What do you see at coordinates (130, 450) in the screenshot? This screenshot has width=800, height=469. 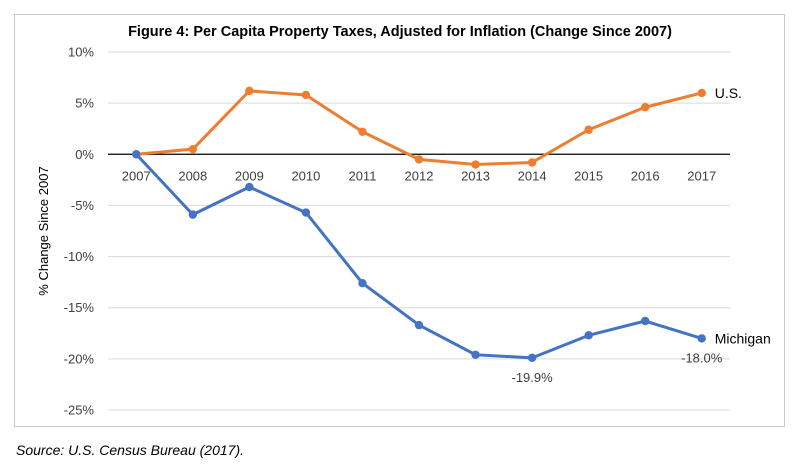 I see `source-note: Source: U.S. Census Bureau (2017).` at bounding box center [130, 450].